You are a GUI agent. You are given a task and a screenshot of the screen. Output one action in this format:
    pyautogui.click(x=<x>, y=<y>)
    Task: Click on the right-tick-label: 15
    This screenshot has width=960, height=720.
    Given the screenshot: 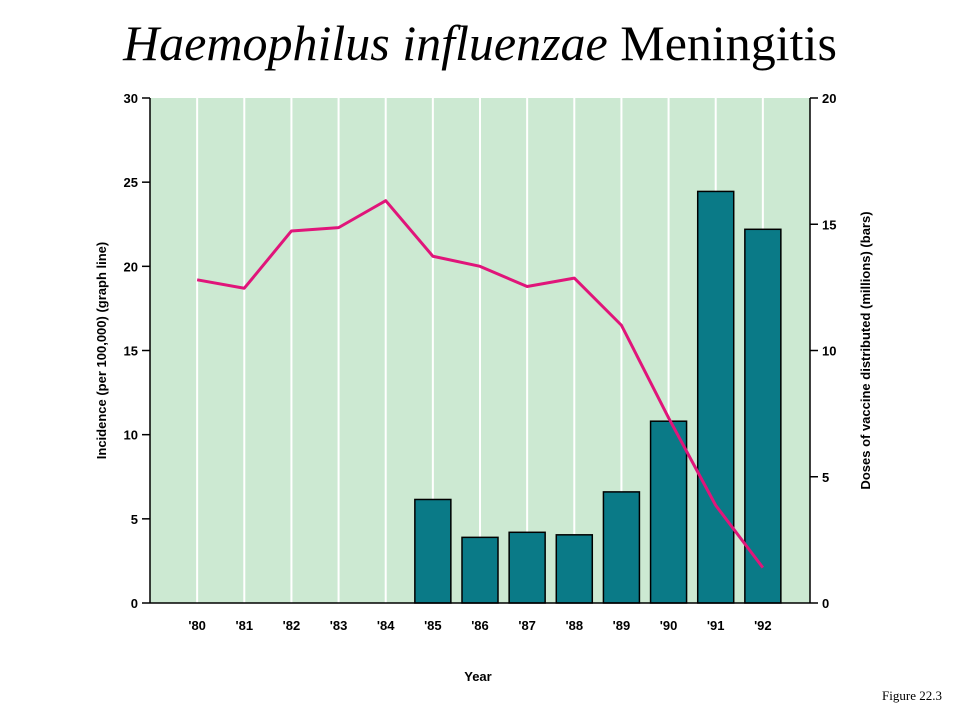 What is the action you would take?
    pyautogui.click(x=829, y=224)
    